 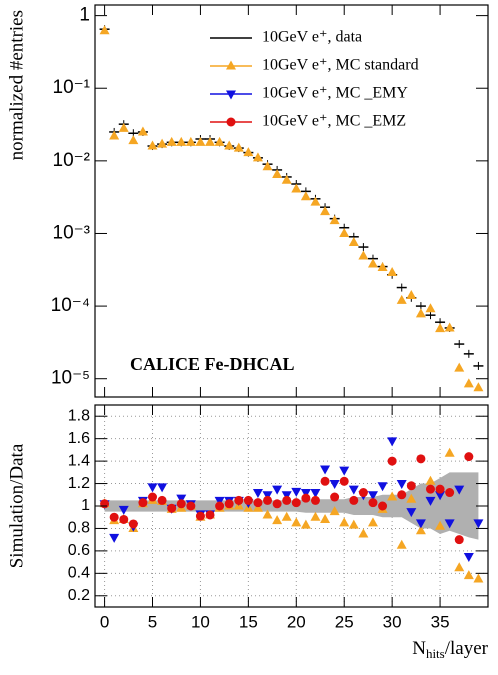 I want to click on x-tick-label: 5, so click(x=152, y=621).